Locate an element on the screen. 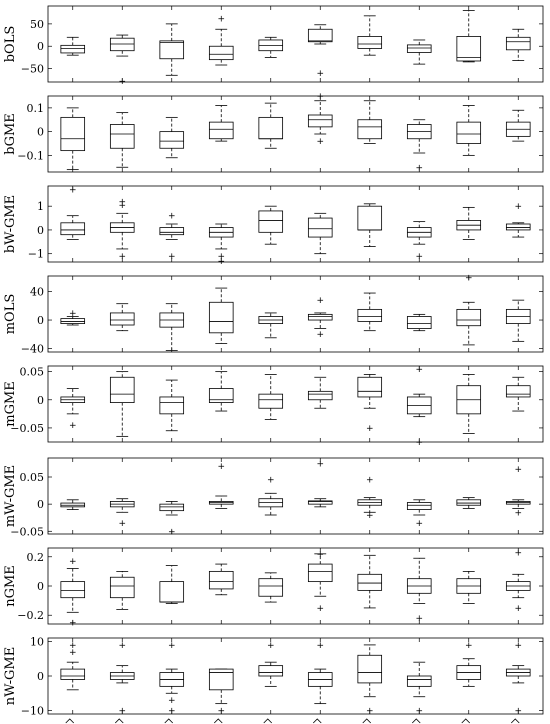  y-tick-label: −1 is located at coordinates (36, 254).